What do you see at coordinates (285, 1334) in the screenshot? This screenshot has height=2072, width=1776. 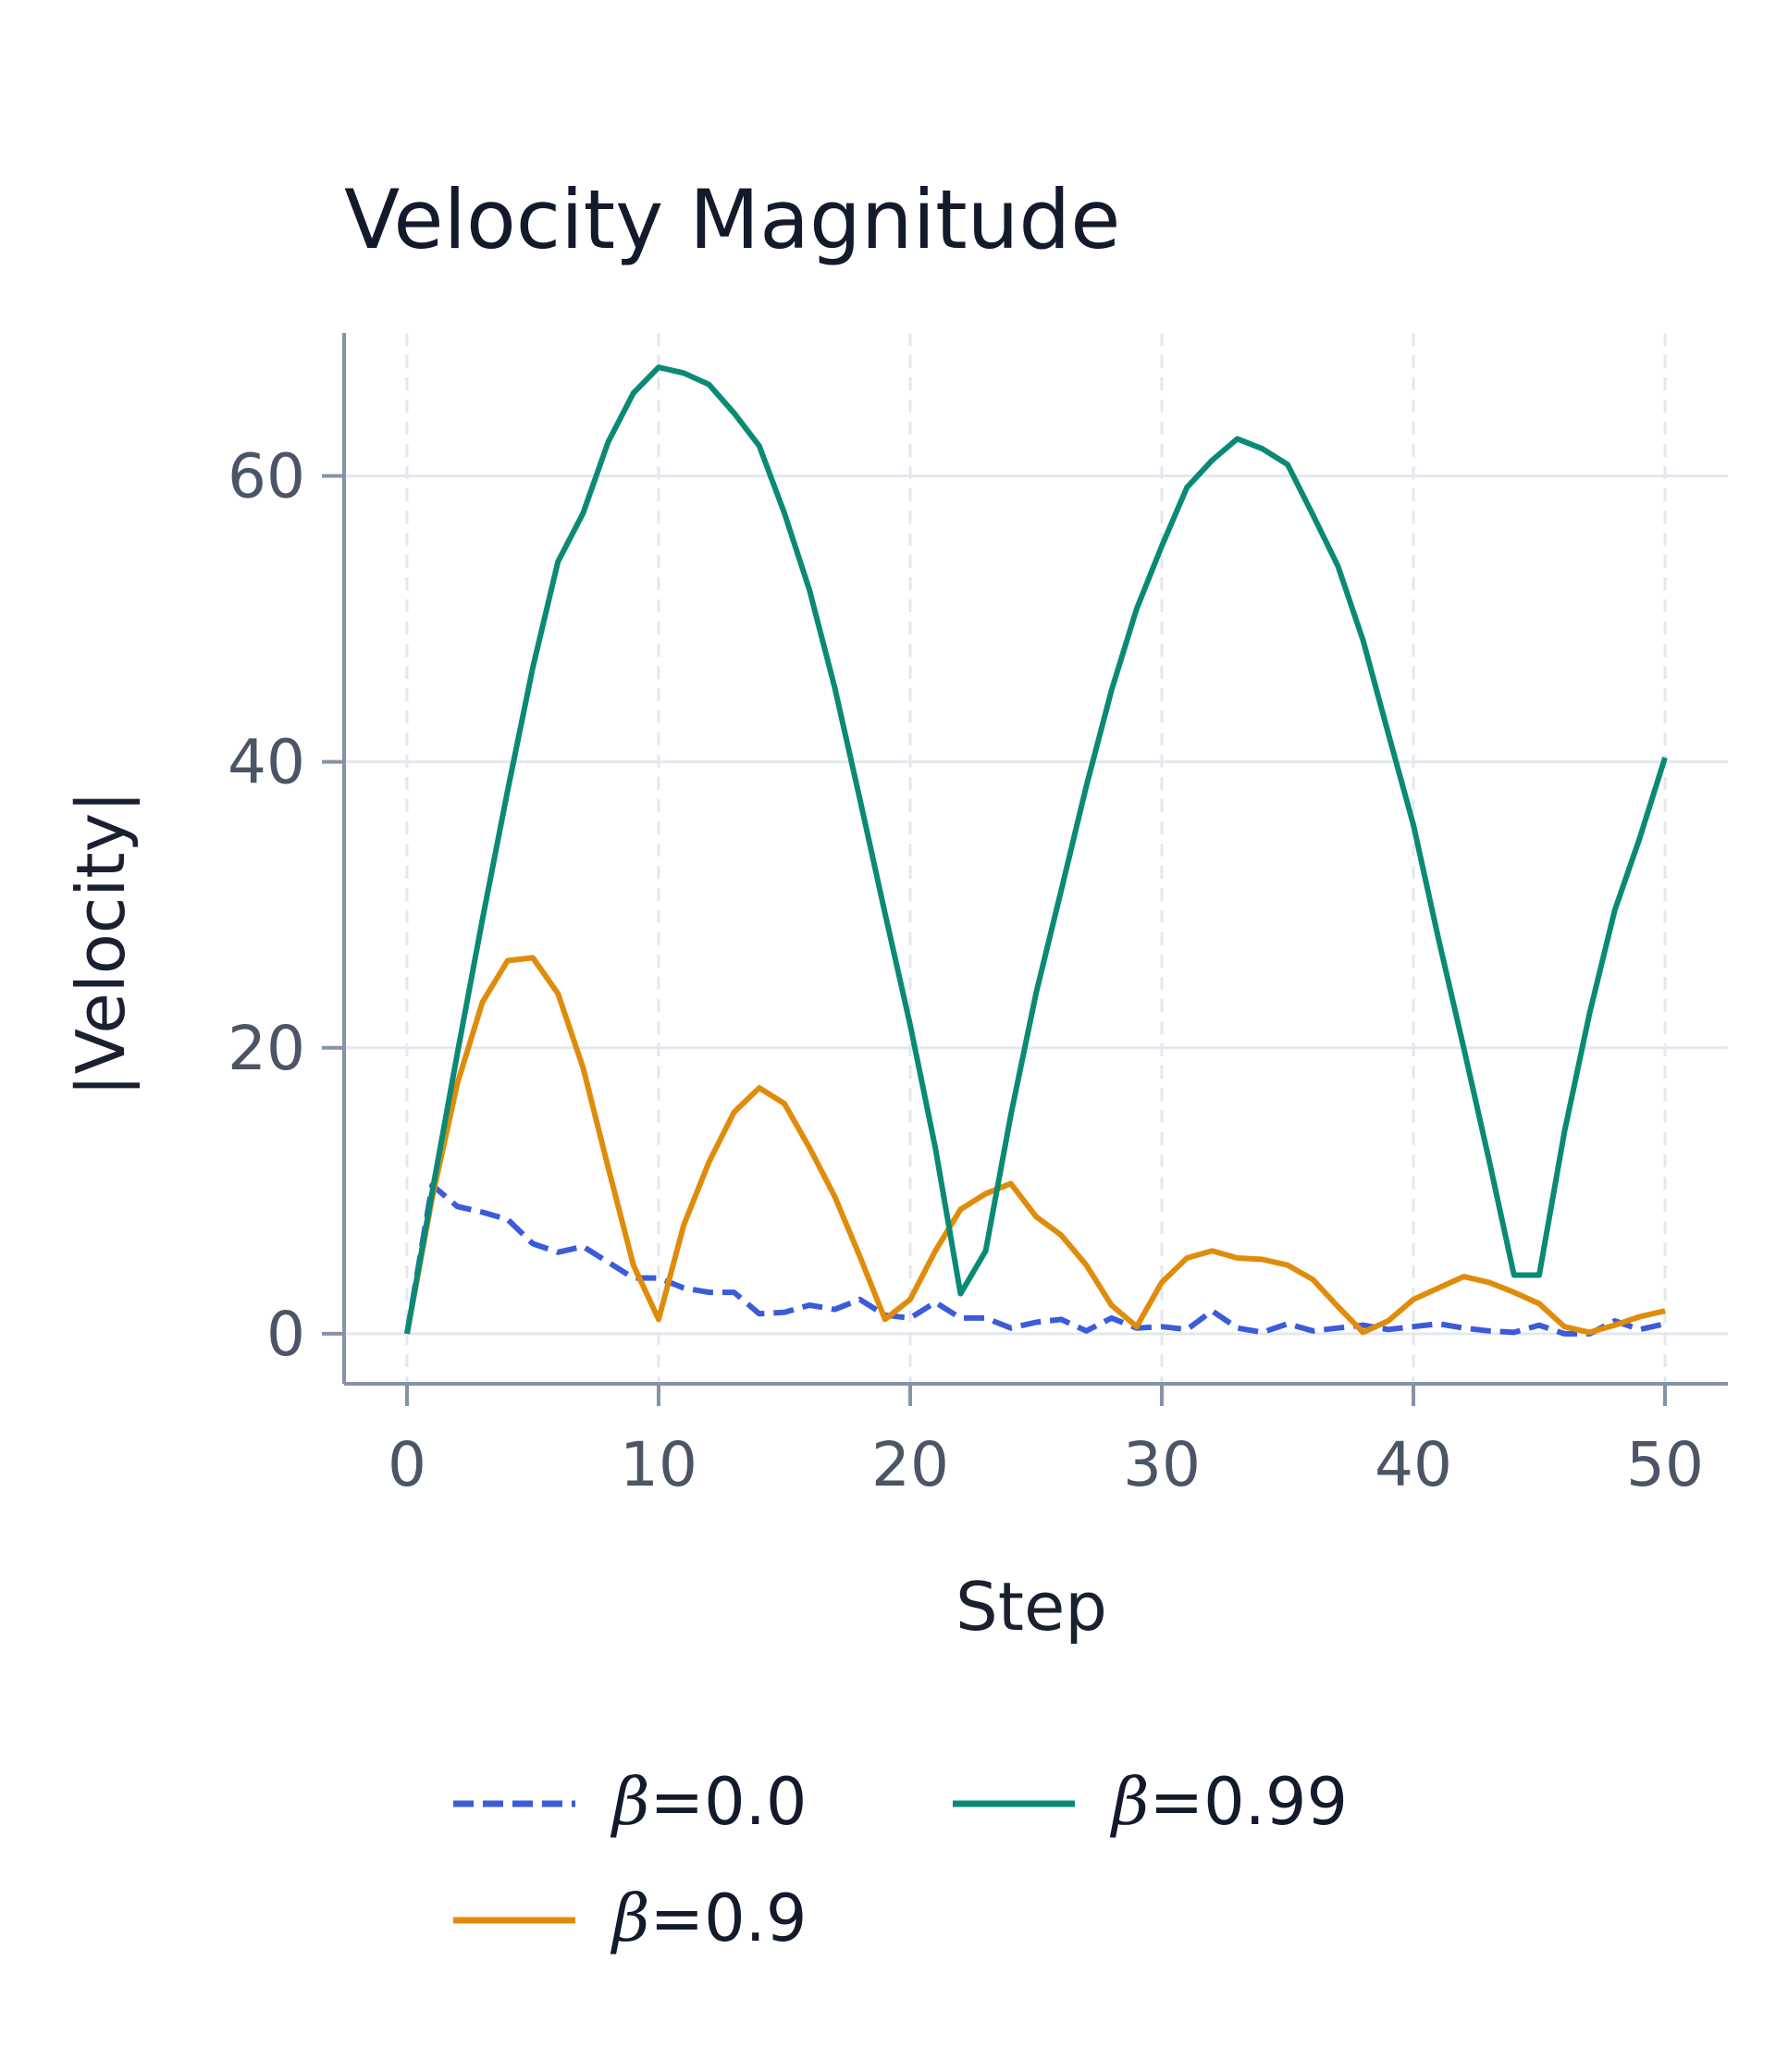 I see `y-tick-label: 0` at bounding box center [285, 1334].